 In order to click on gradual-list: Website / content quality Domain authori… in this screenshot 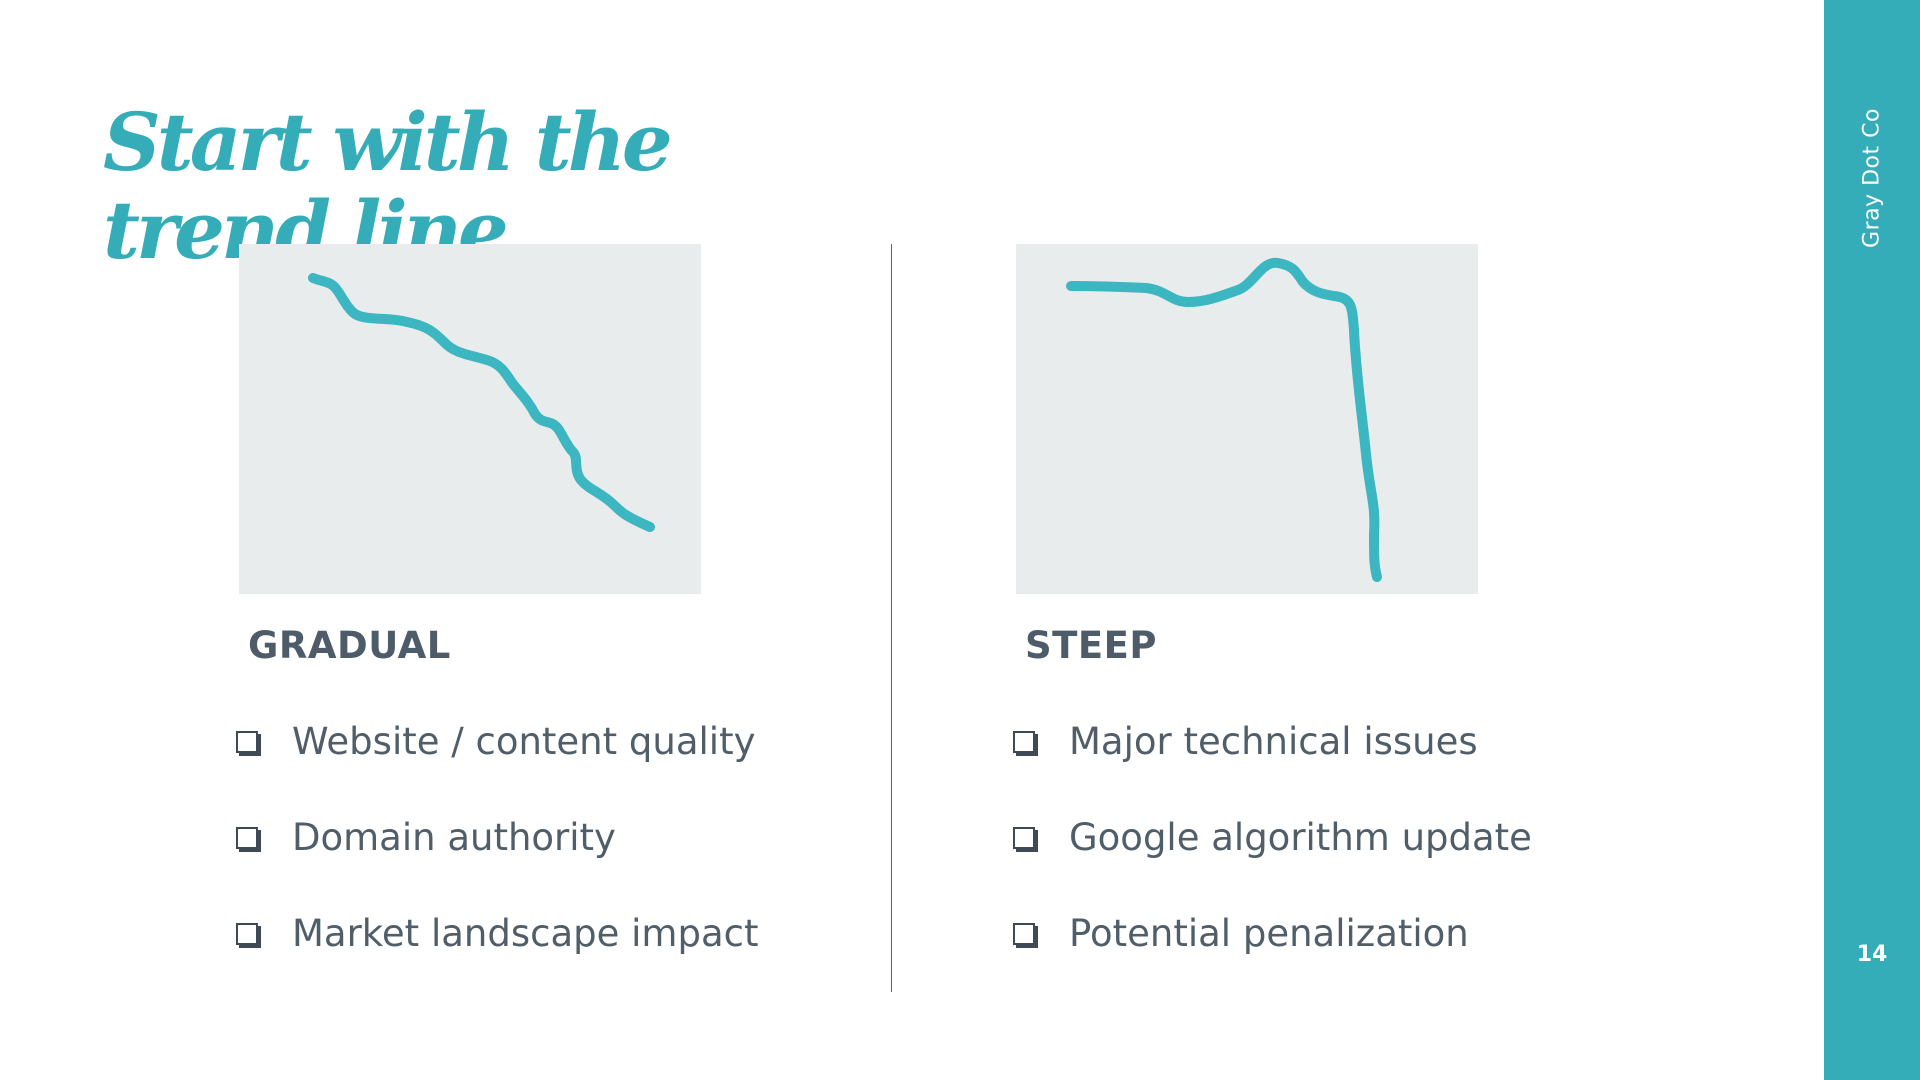, I will do `click(497, 862)`.